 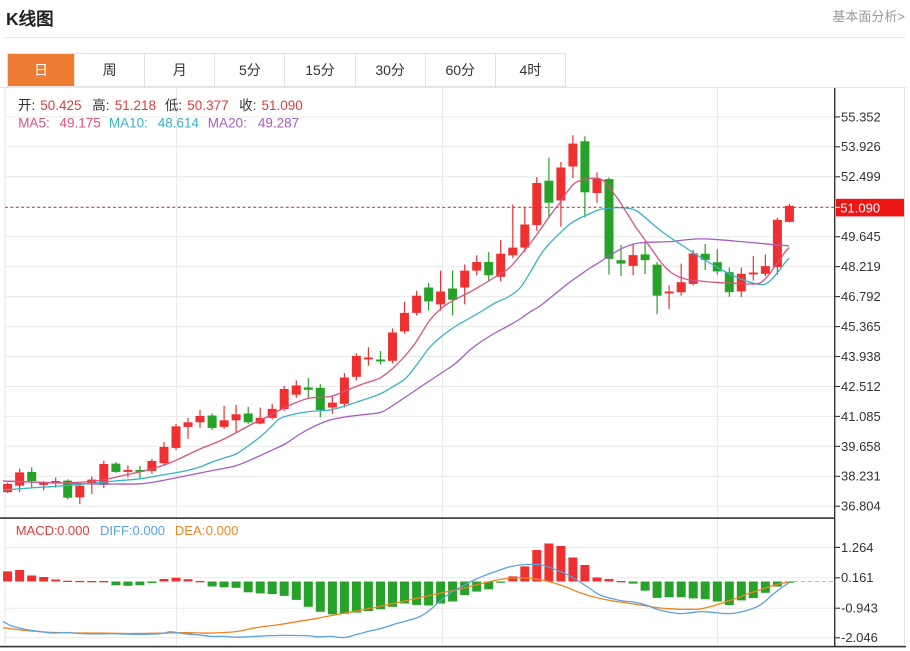 I want to click on svg-text: 51.090, so click(x=860, y=207).